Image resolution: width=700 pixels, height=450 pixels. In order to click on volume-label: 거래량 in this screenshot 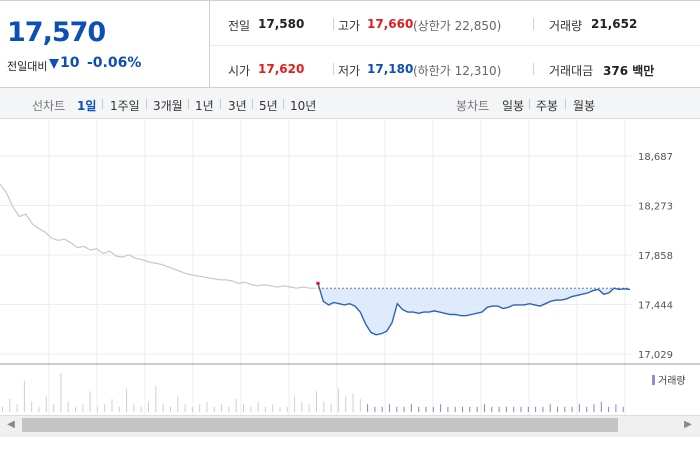, I will do `click(566, 26)`.